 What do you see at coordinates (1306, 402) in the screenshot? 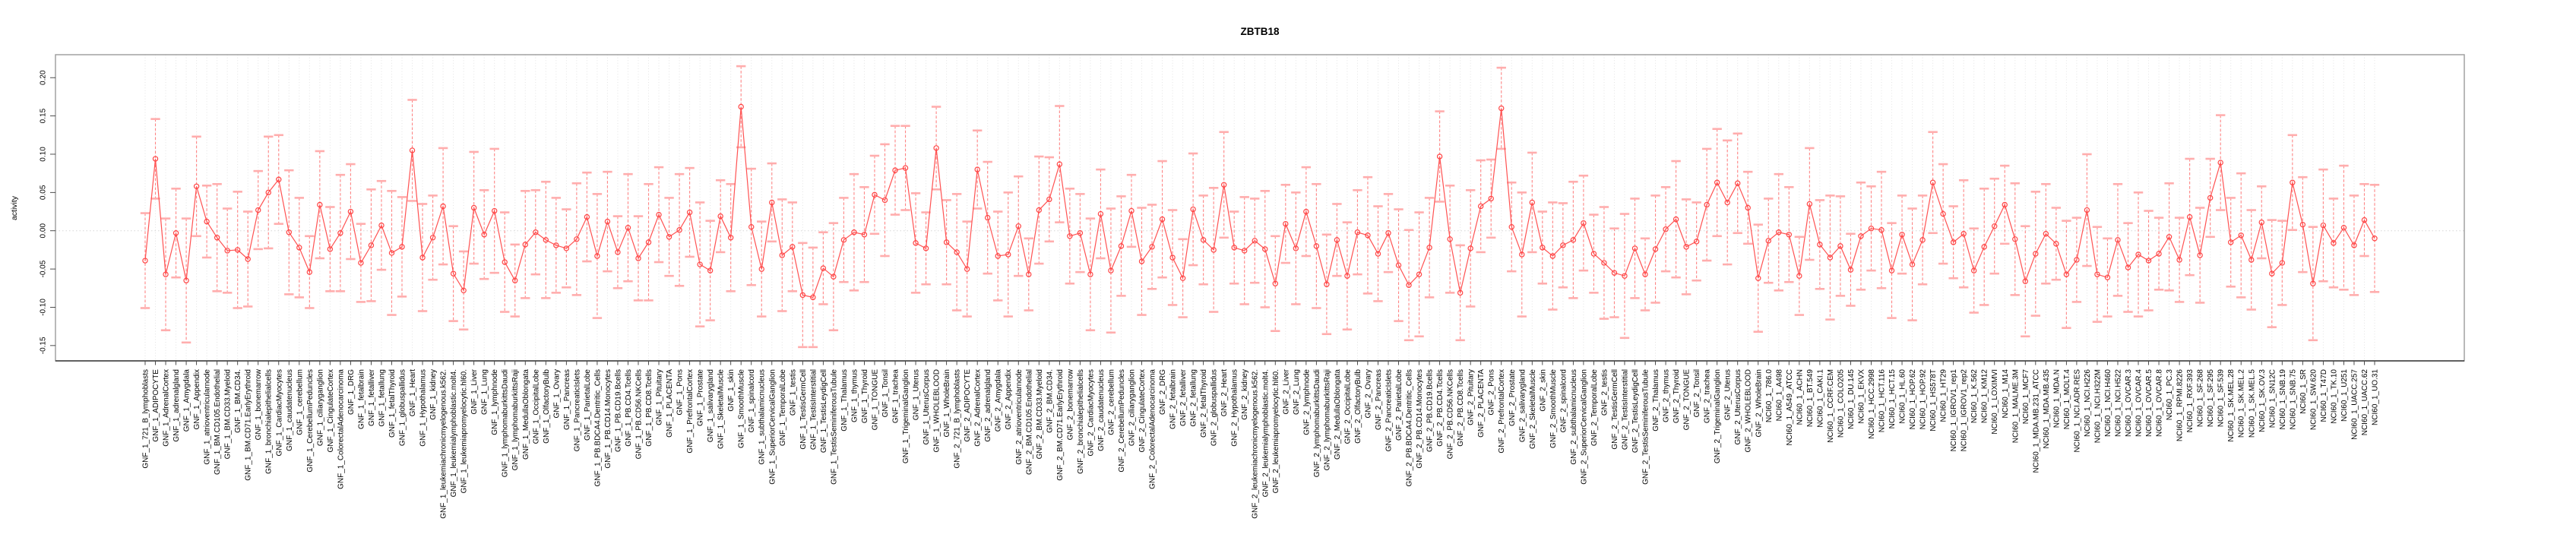
I see `x-tick-label: GNF_2_lymphnode` at bounding box center [1306, 402].